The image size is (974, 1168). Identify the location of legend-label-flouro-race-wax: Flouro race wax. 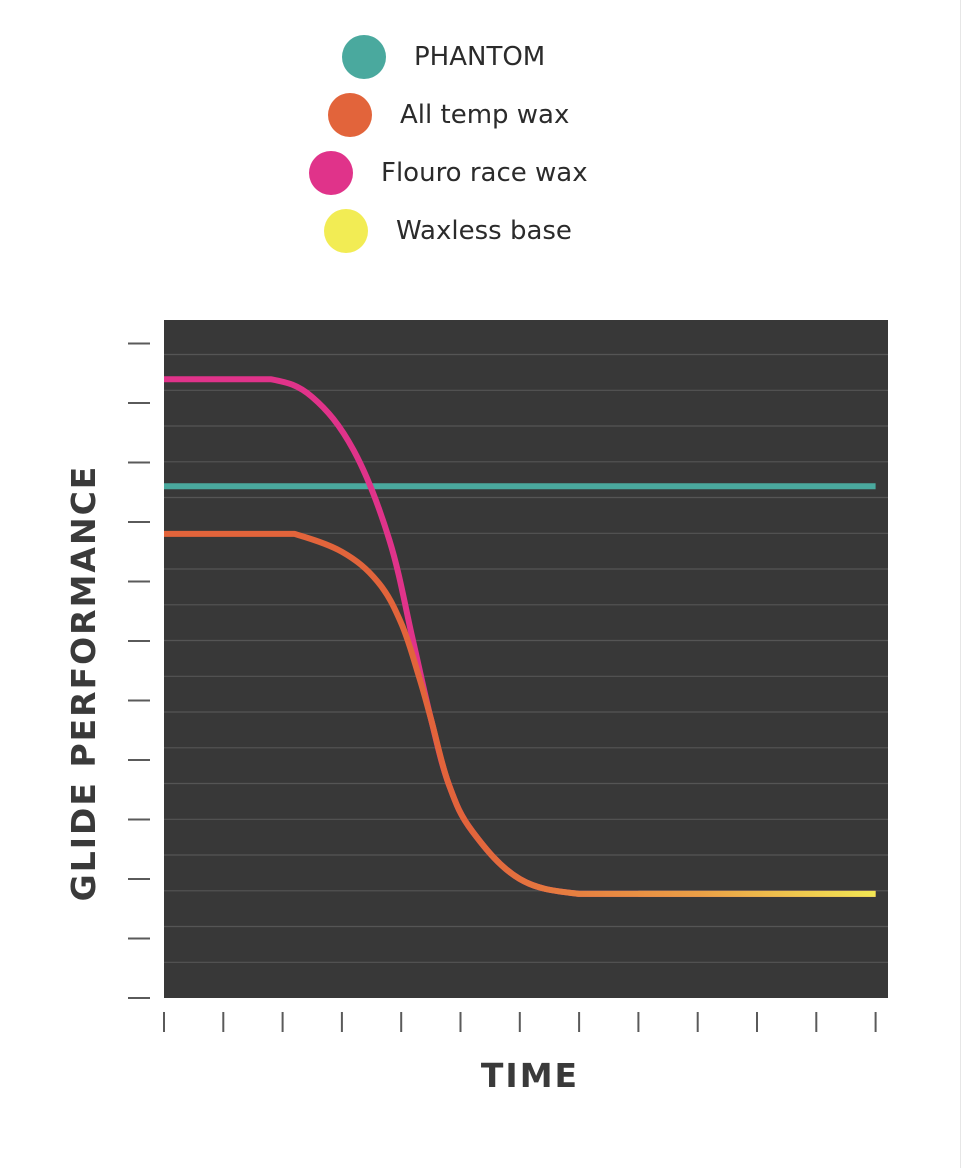
(484, 173).